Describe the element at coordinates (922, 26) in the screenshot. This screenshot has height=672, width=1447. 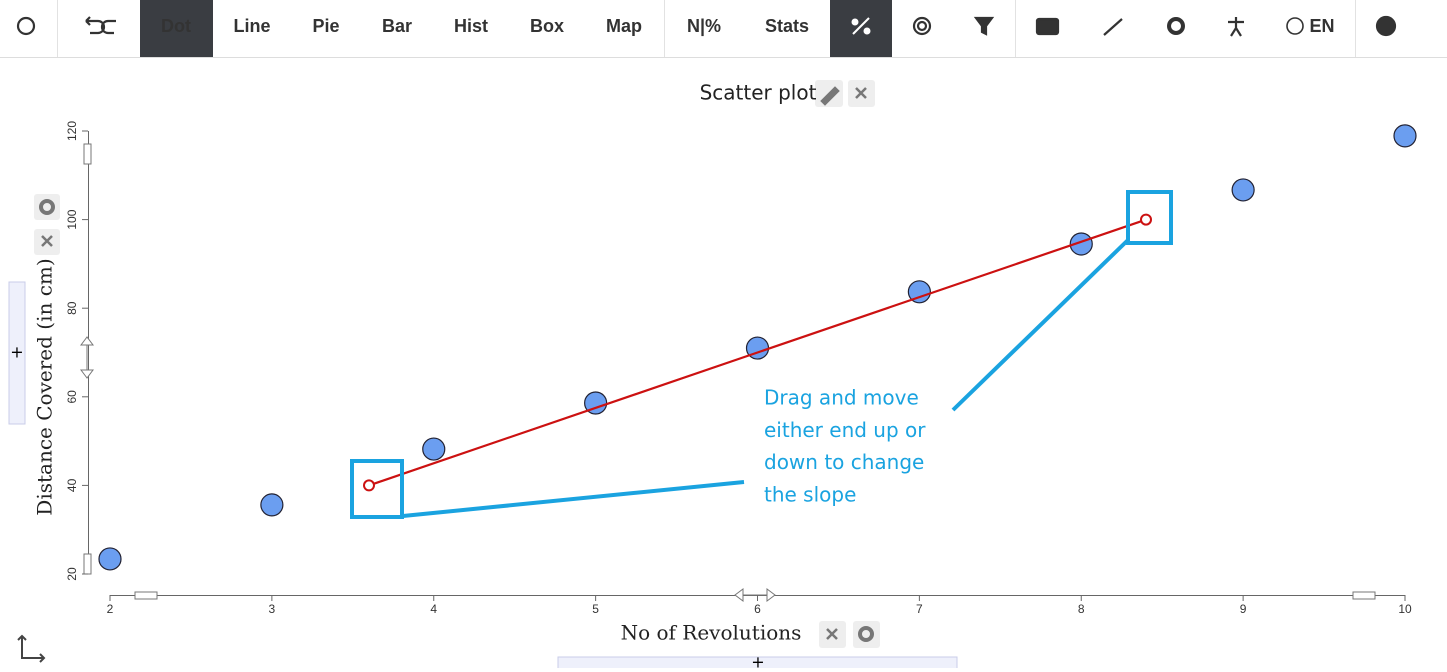
I see `target-icon` at that location.